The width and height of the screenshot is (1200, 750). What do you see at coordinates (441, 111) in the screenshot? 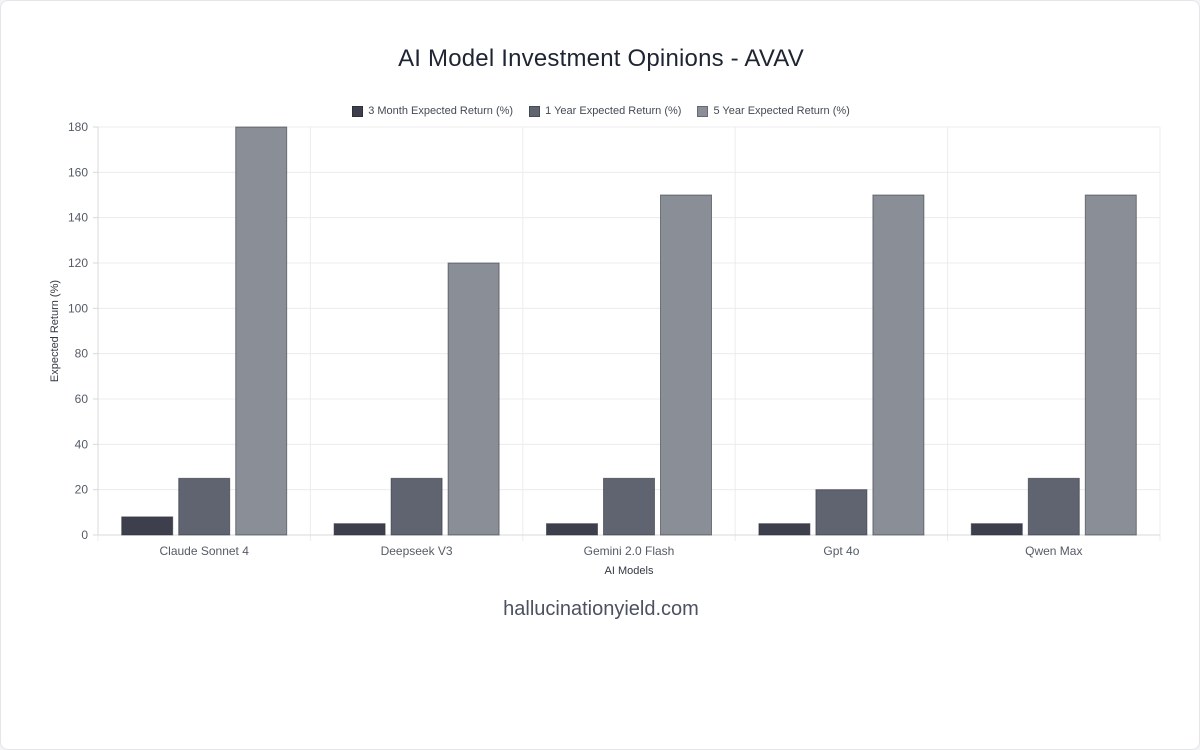
I see `legend-label: 3 Month Expected Return (%)` at bounding box center [441, 111].